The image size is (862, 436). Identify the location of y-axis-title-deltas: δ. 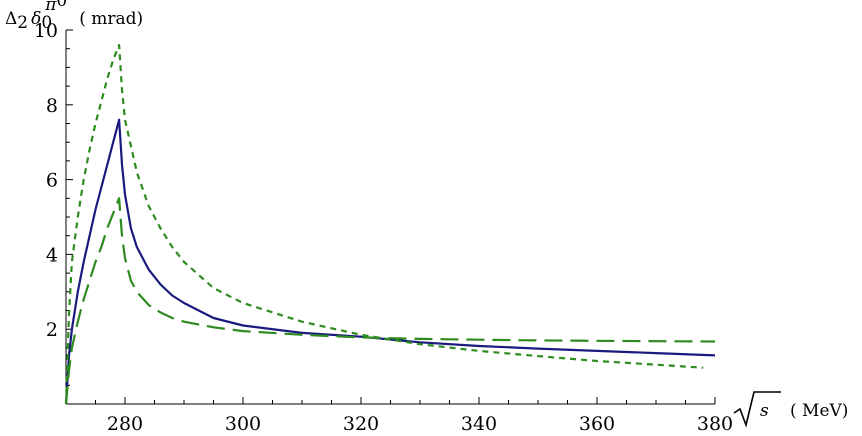
(36, 19).